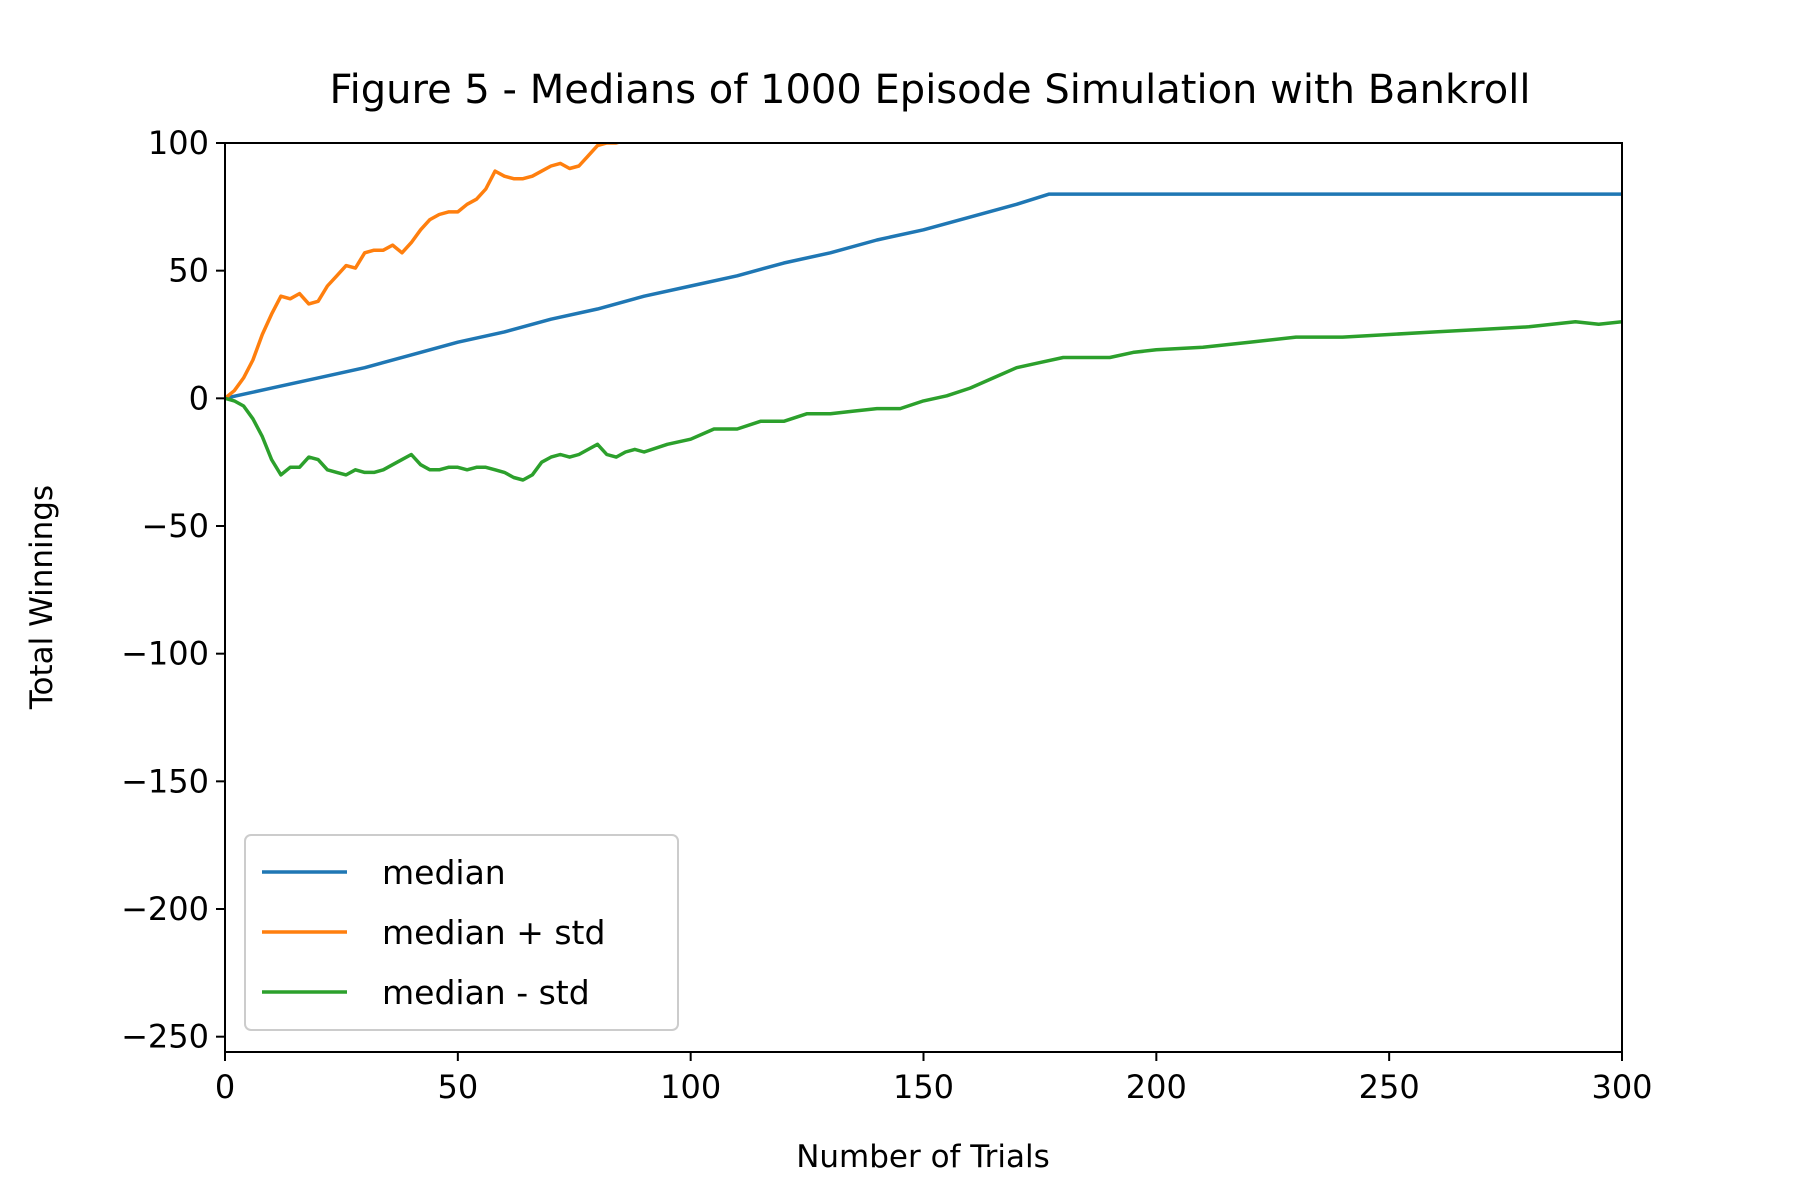 The height and width of the screenshot is (1204, 1800). I want to click on y-tick-label: 50, so click(188, 271).